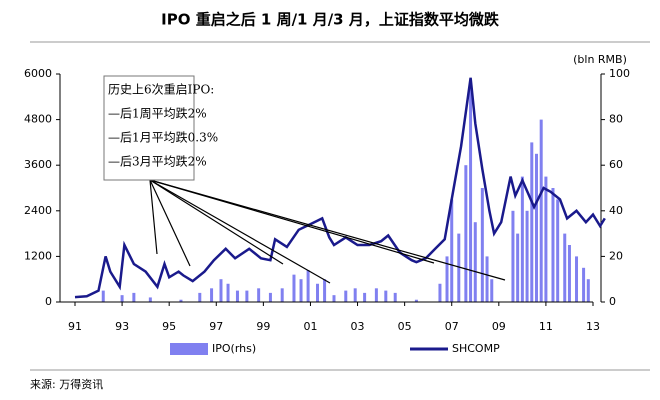 This screenshot has width=660, height=400. I want to click on y-tick-label: 1200, so click(38, 255).